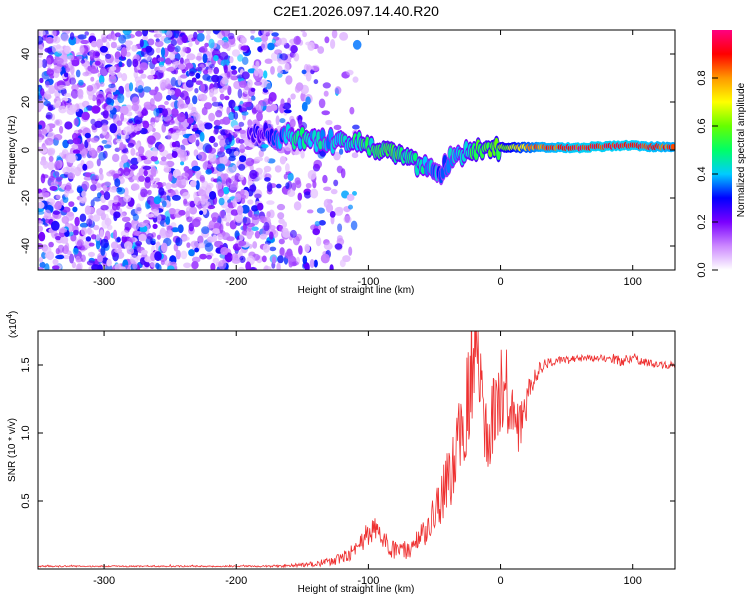 This screenshot has height=600, width=750. Describe the element at coordinates (415, 157) in the screenshot. I see `ridge-cell` at that location.